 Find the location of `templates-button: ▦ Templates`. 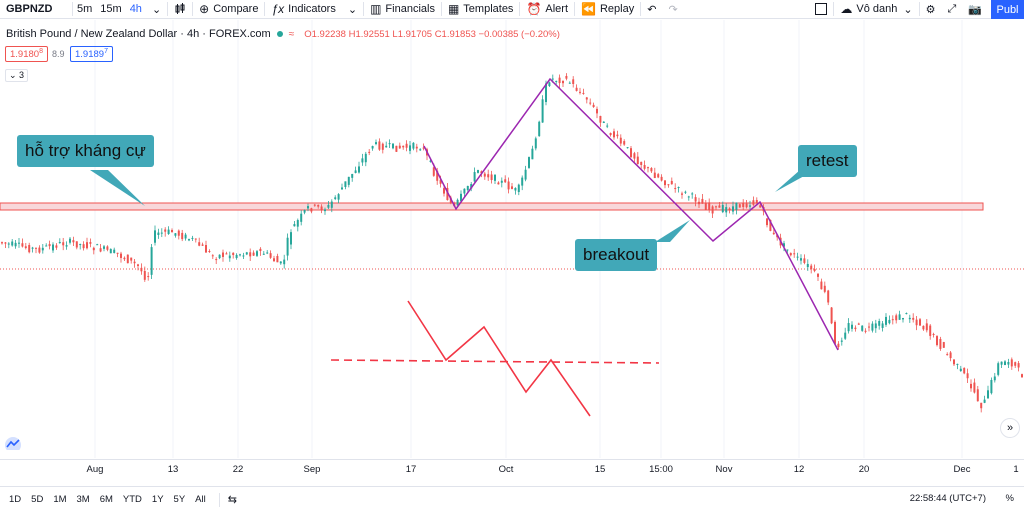

templates-button: ▦ Templates is located at coordinates (480, 9).